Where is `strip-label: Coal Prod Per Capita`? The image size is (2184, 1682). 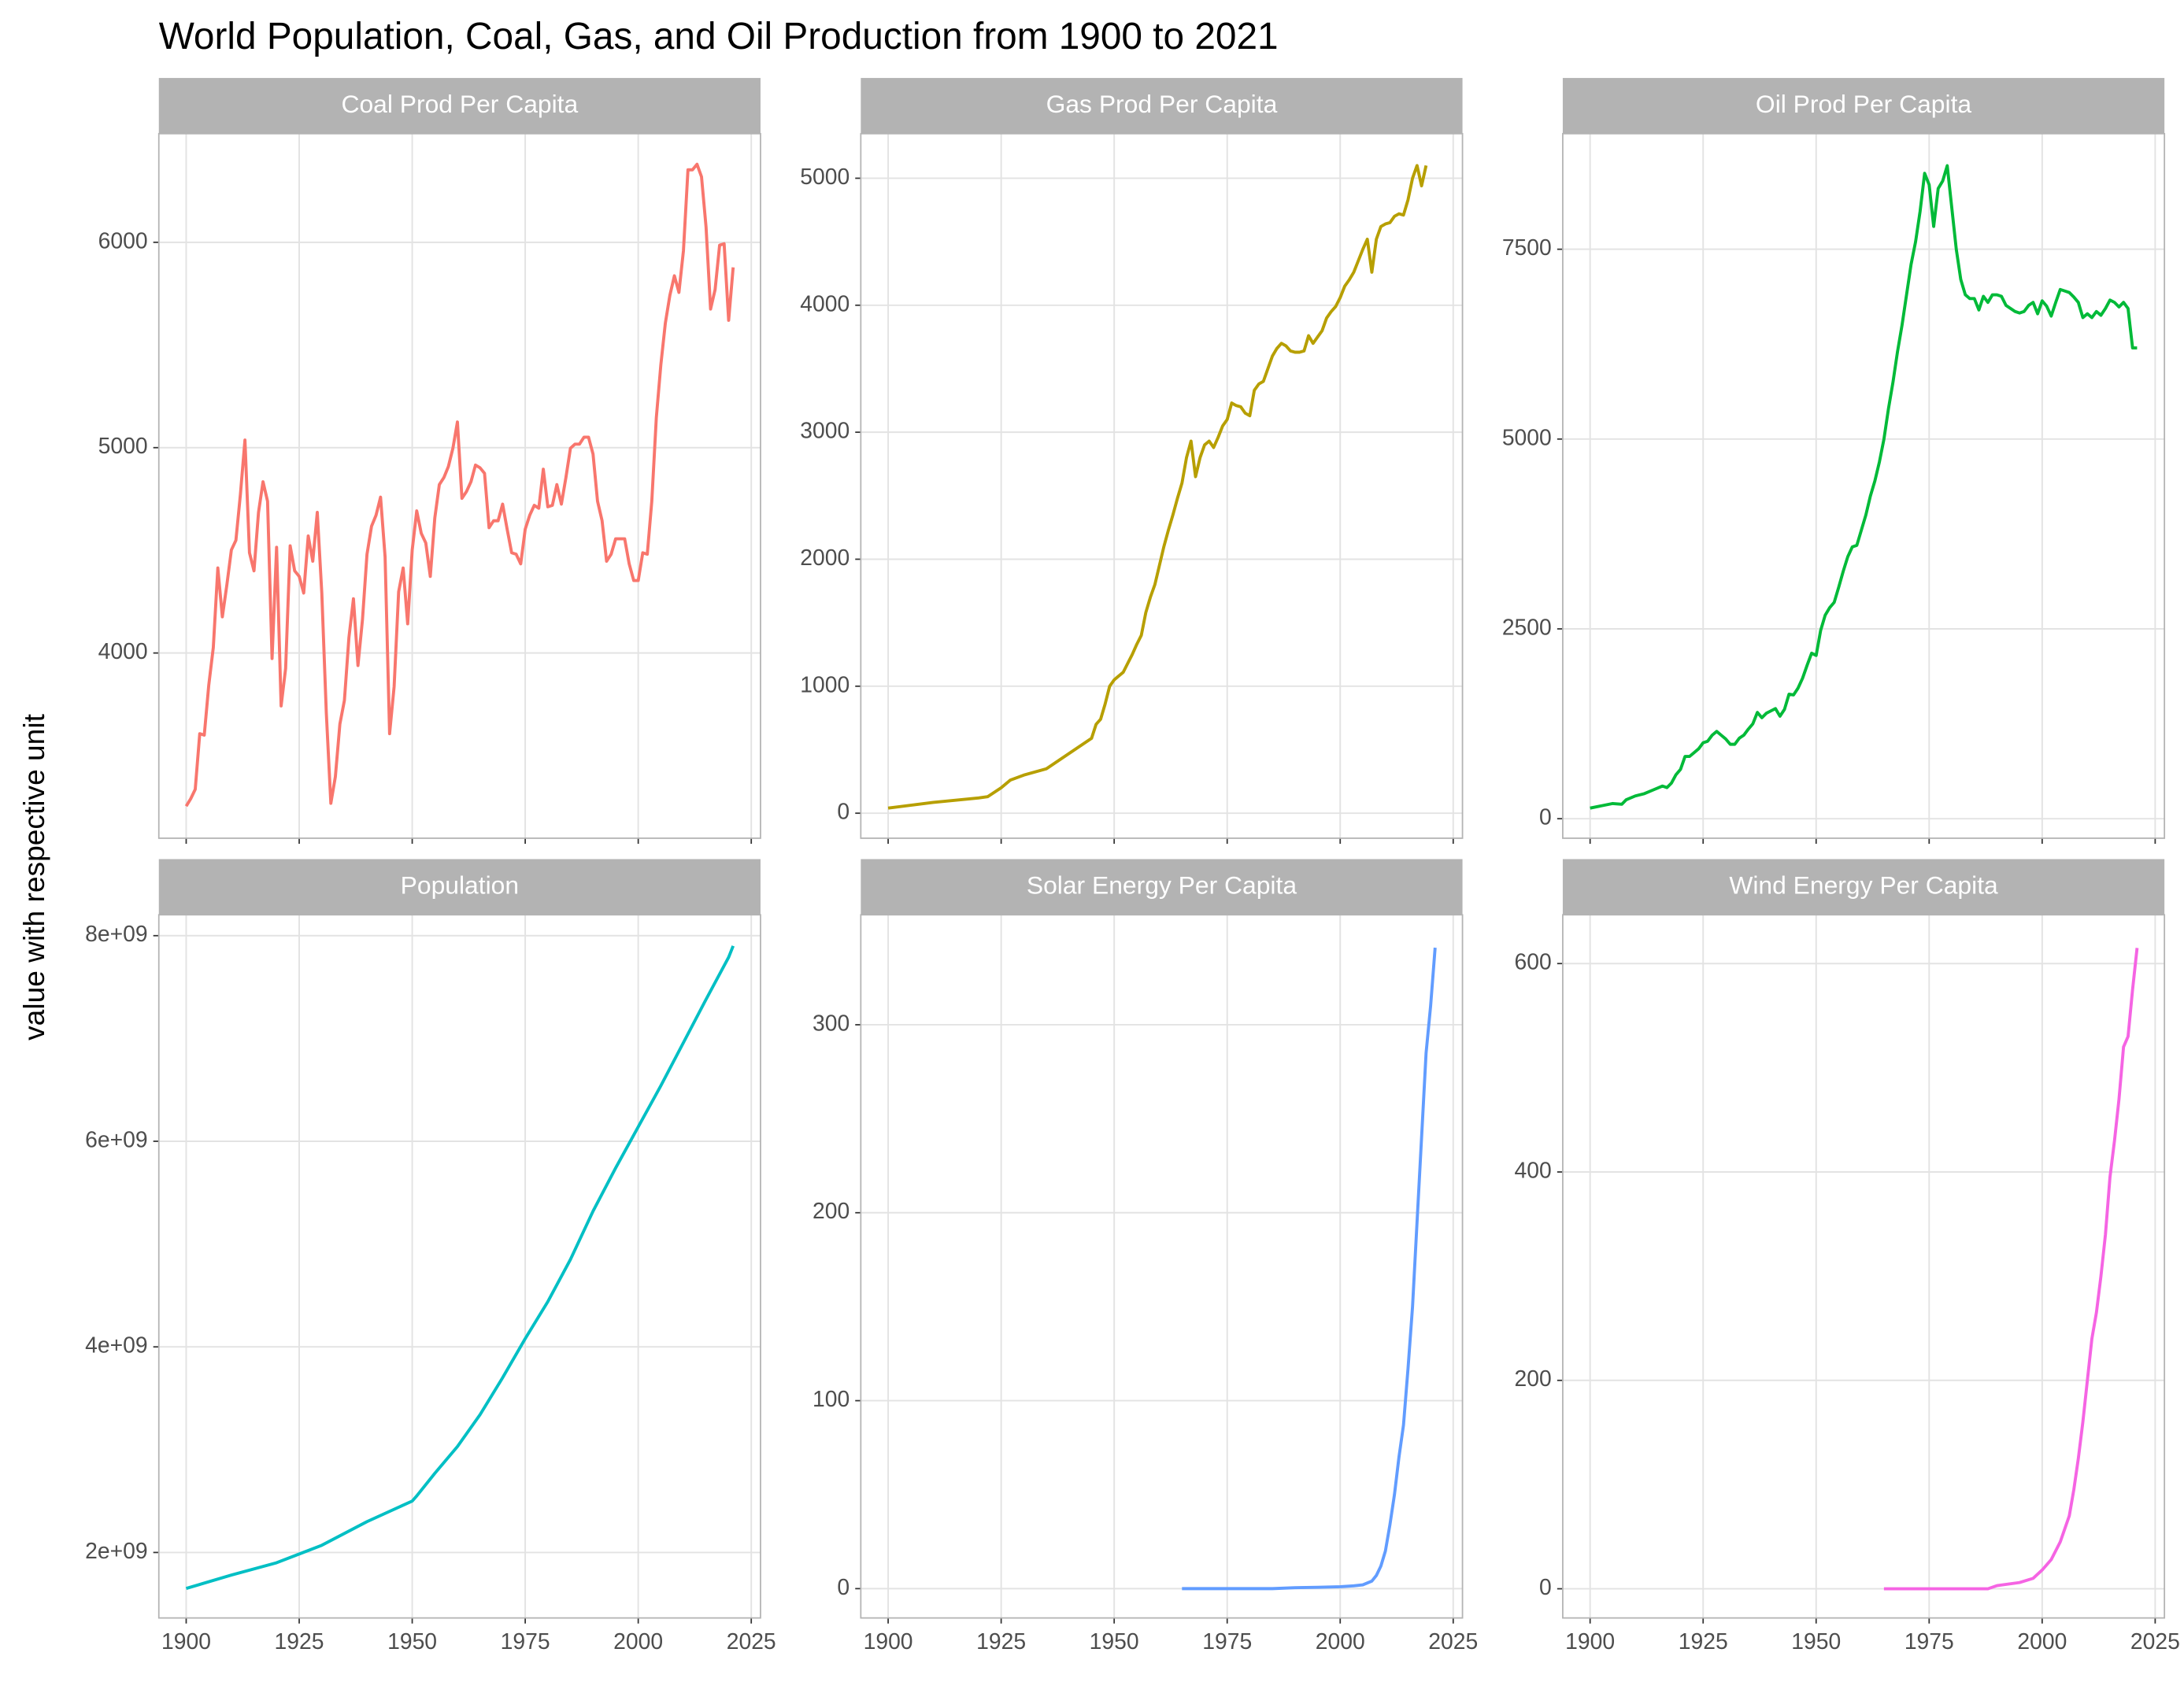 strip-label: Coal Prod Per Capita is located at coordinates (459, 104).